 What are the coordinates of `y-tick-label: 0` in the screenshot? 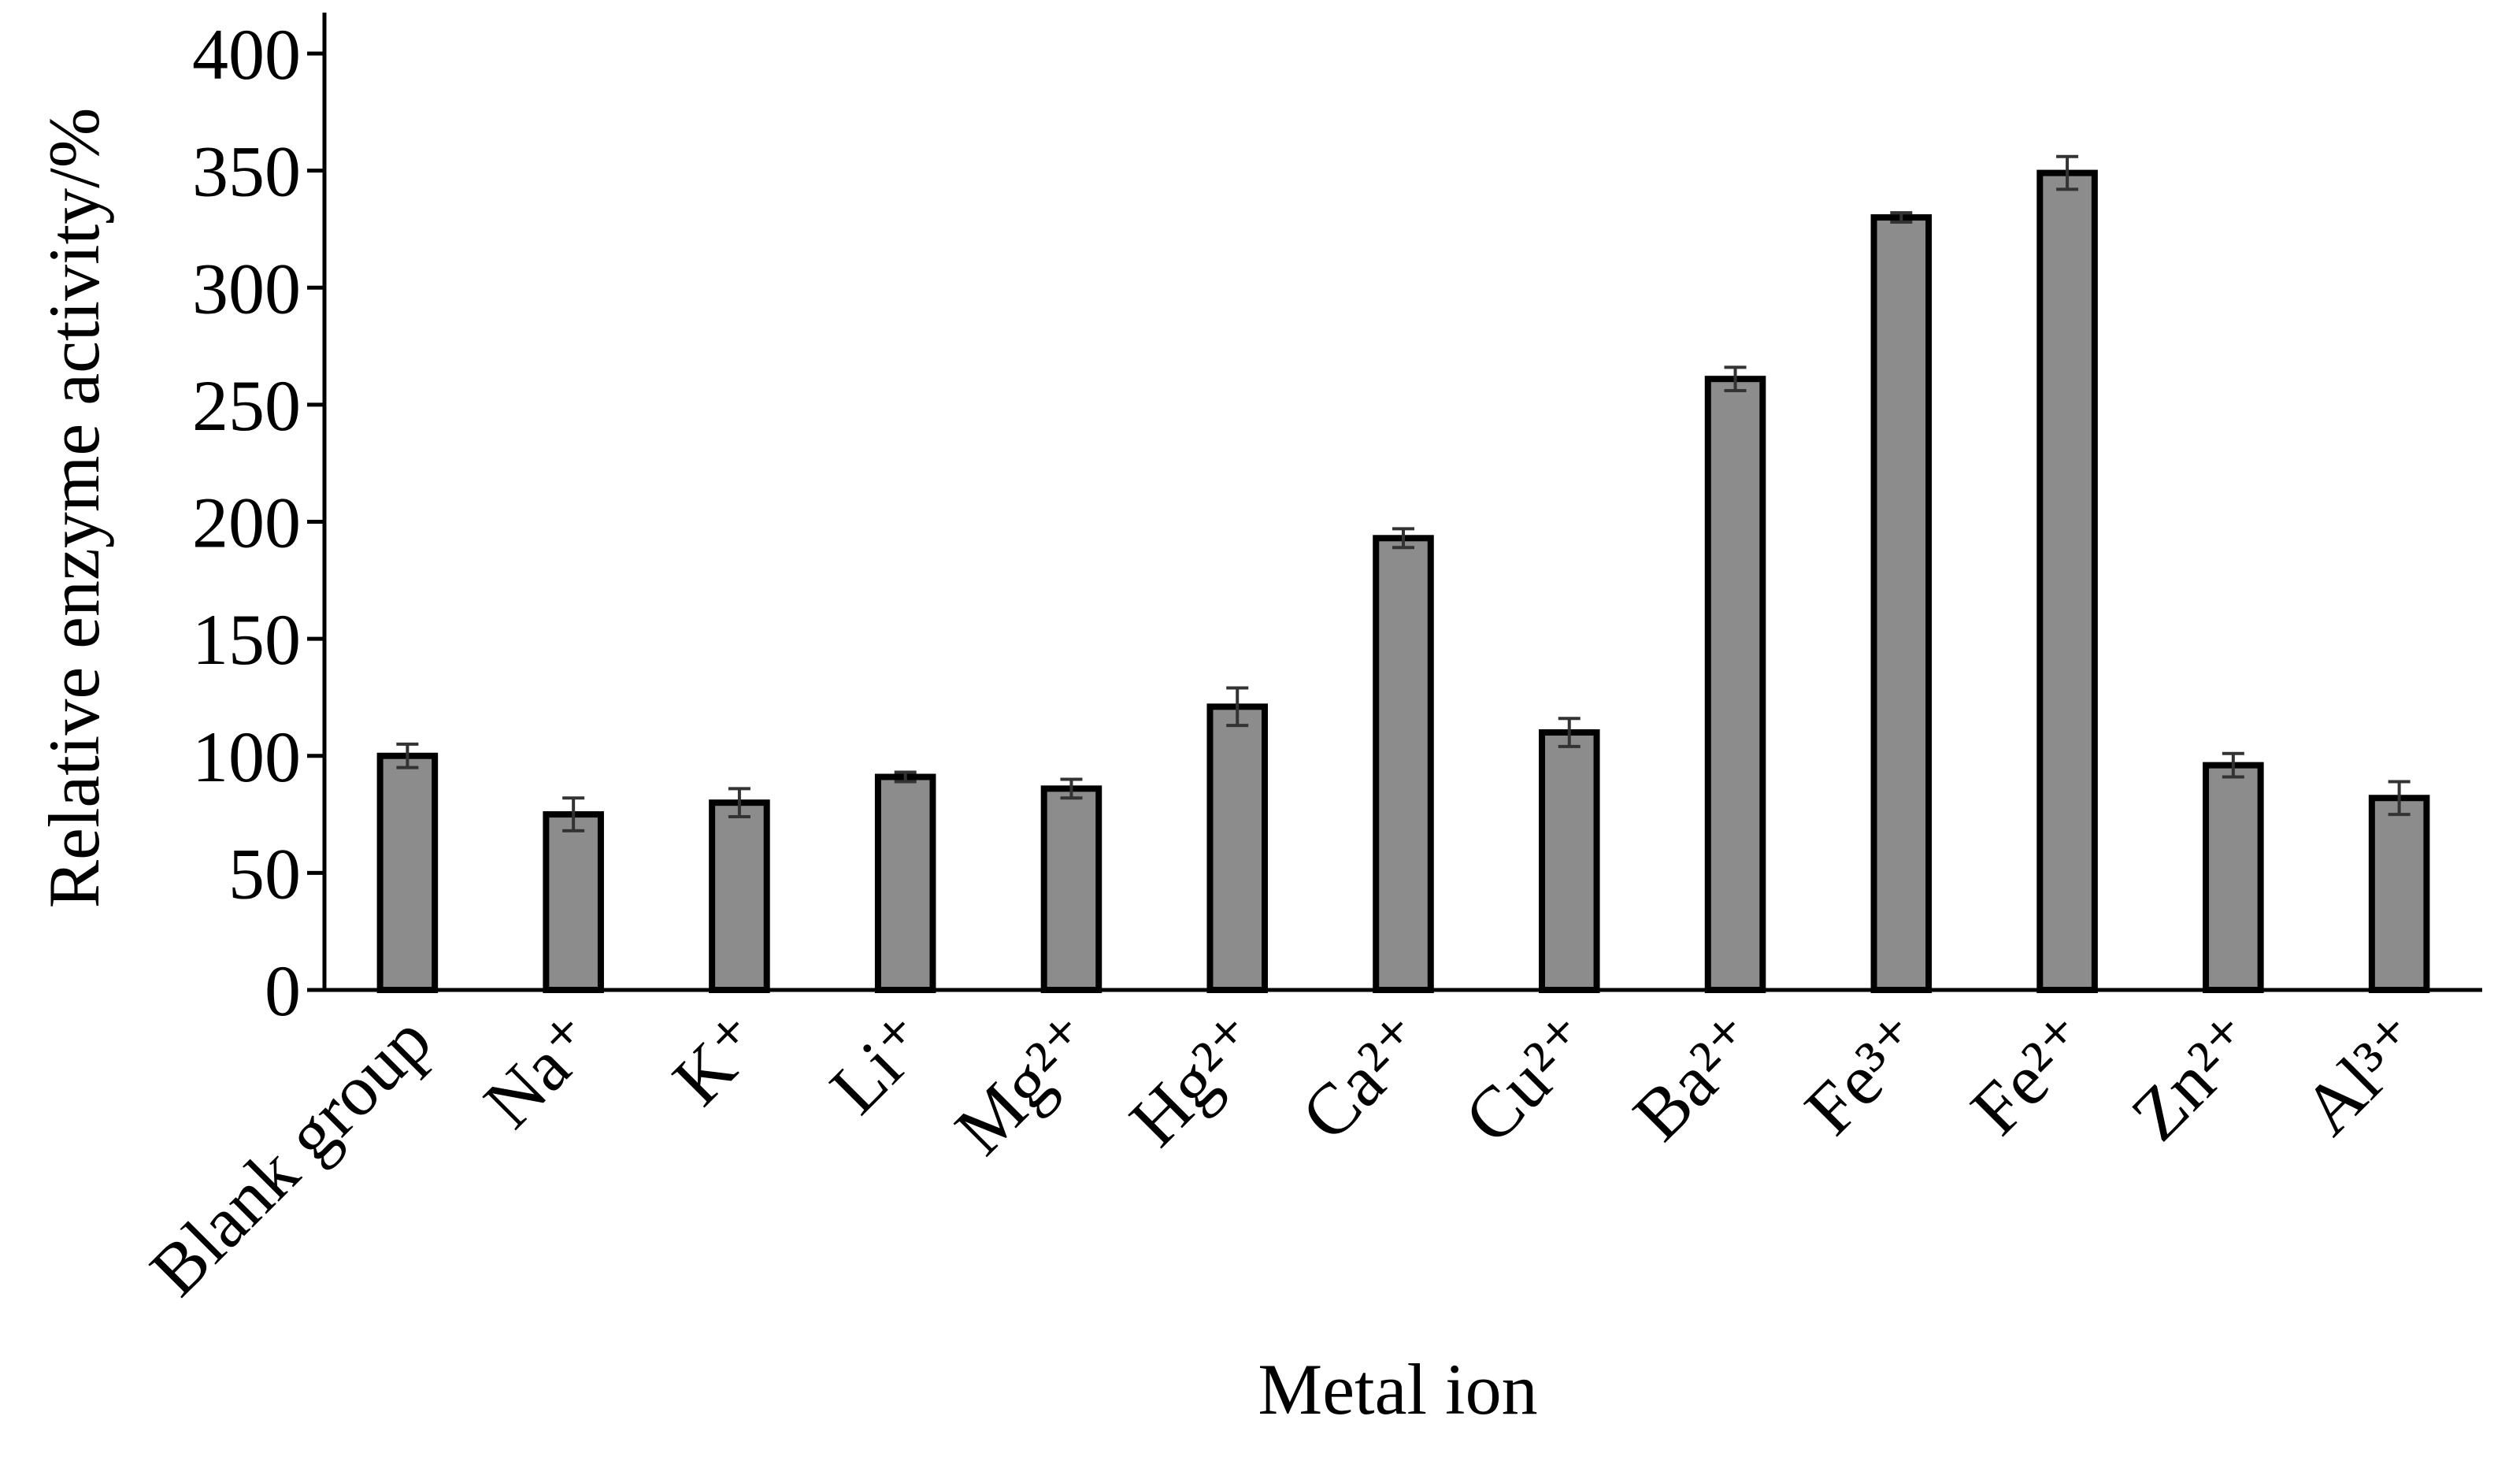 It's located at (283, 991).